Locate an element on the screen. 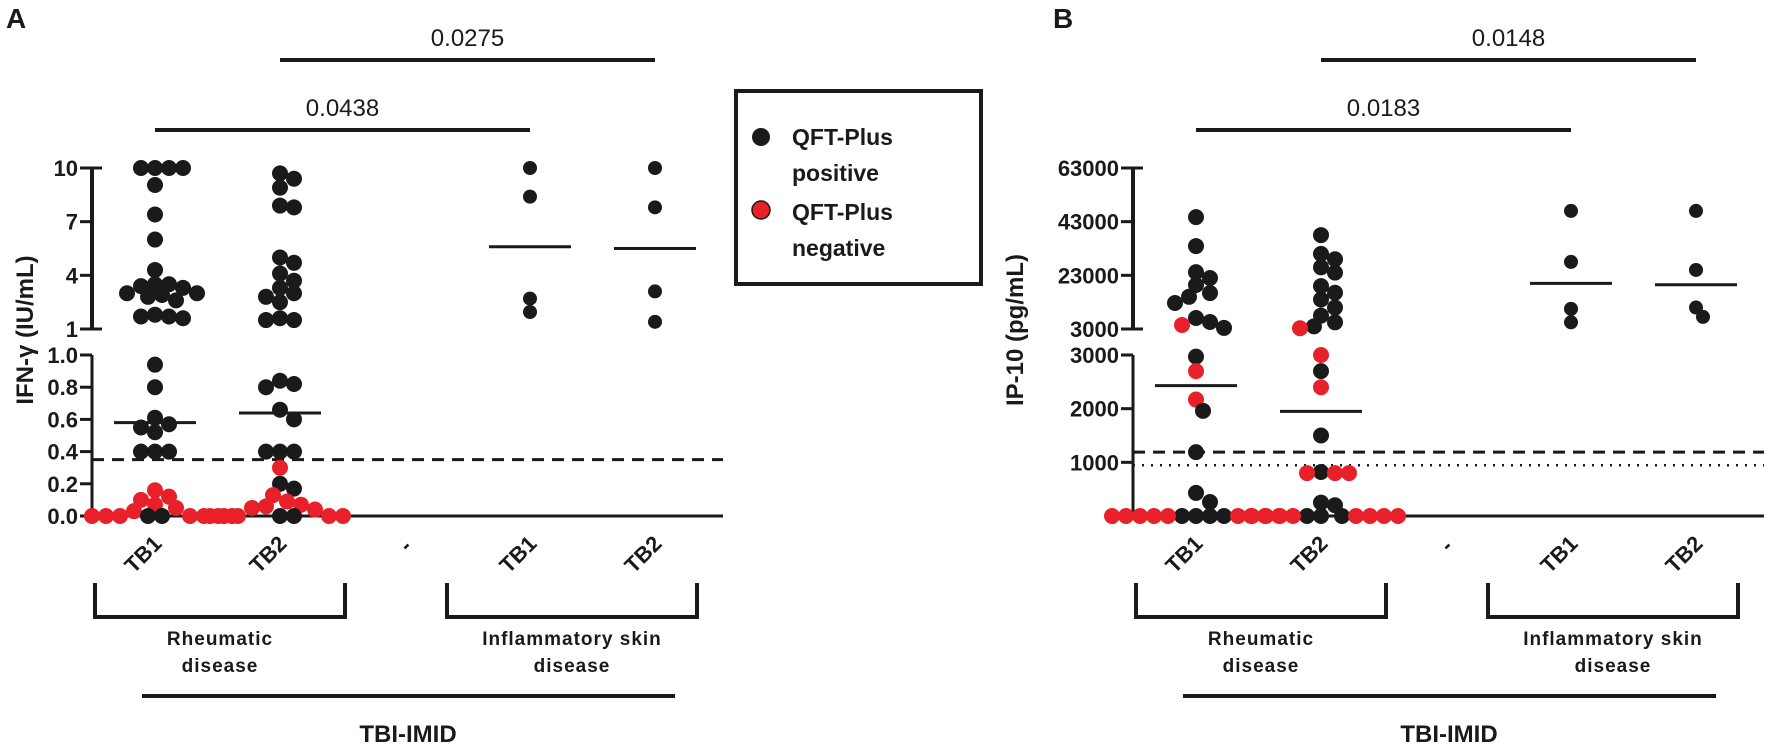  y-tick-label: 0.4 is located at coordinates (62, 452).